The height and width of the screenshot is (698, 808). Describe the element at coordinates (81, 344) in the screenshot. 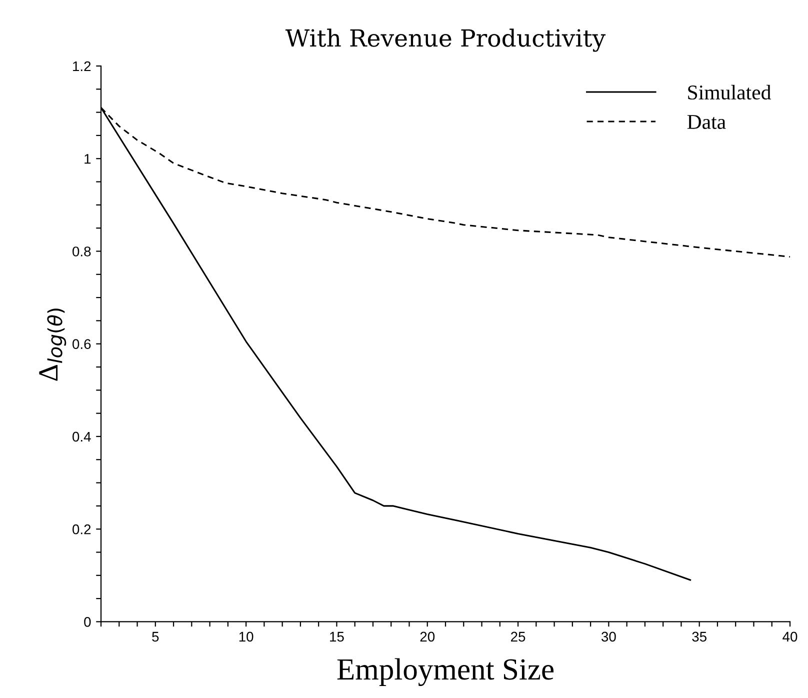

I see `y-tick-label: 0.6` at that location.